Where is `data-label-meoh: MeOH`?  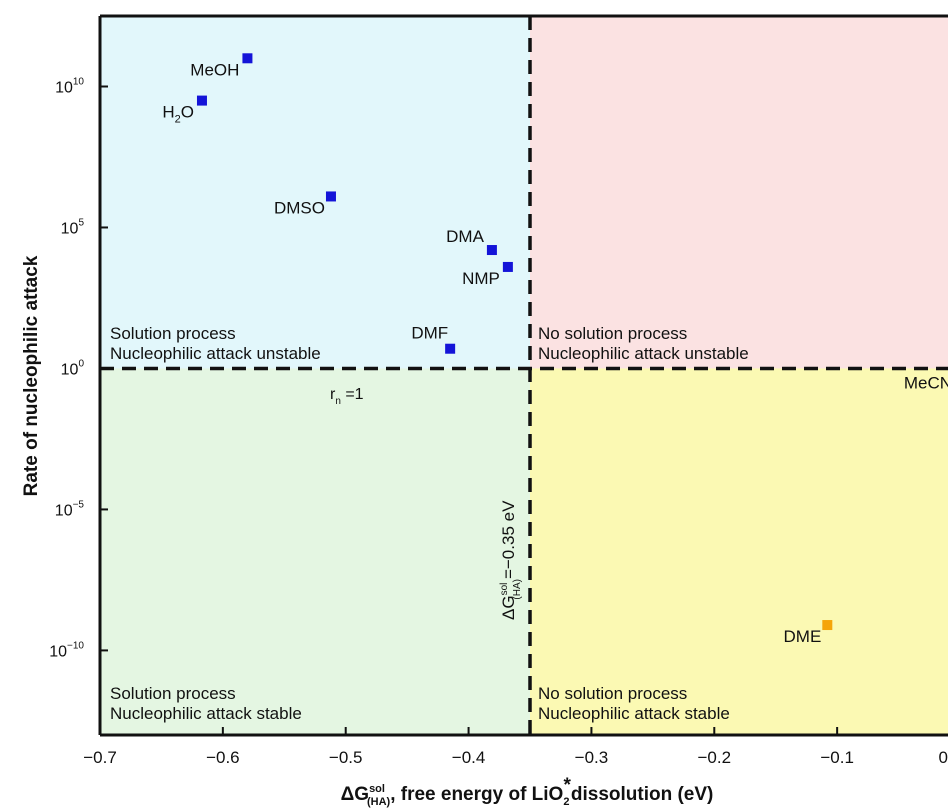
data-label-meoh: MeOH is located at coordinates (214, 69).